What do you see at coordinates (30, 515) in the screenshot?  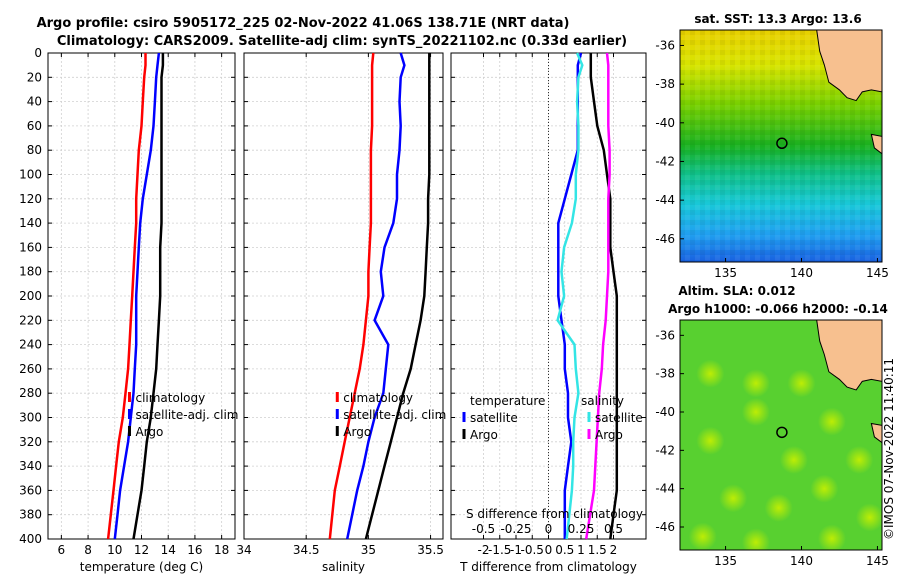 I see `depth-tick-label: 380` at bounding box center [30, 515].